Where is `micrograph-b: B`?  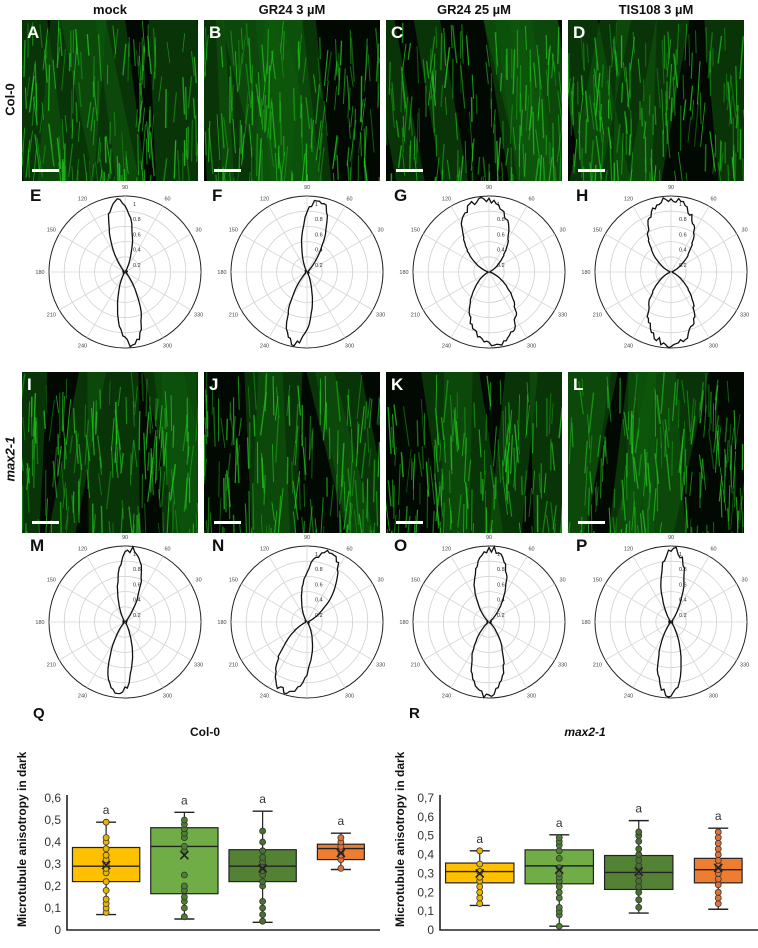 micrograph-b: B is located at coordinates (292, 100).